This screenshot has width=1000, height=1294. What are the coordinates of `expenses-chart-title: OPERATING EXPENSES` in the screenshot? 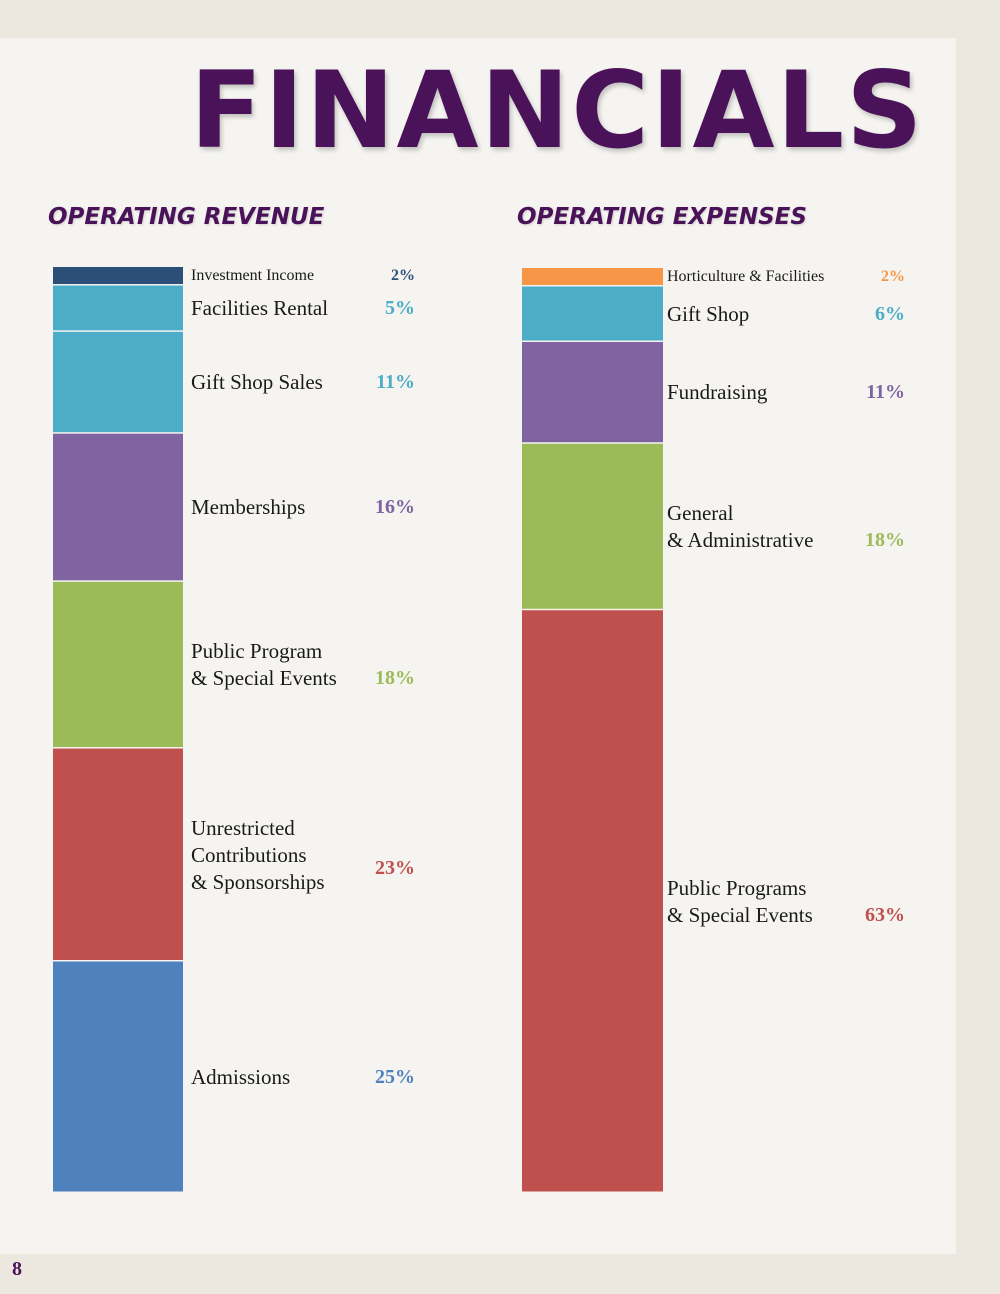 It's located at (662, 217).